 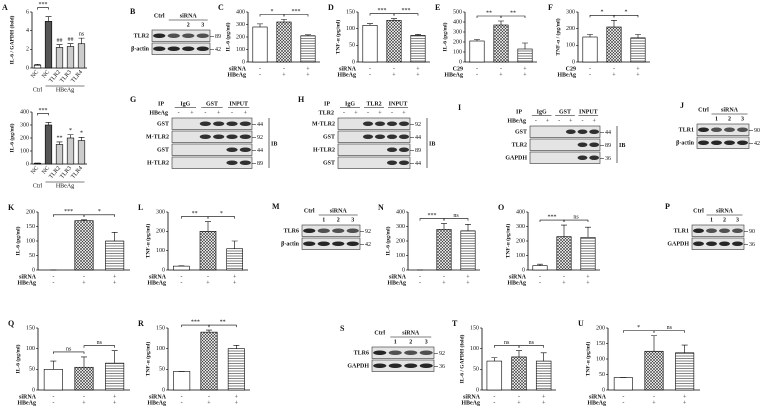 What do you see at coordinates (581, 323) in the screenshot?
I see `panel-label: U` at bounding box center [581, 323].